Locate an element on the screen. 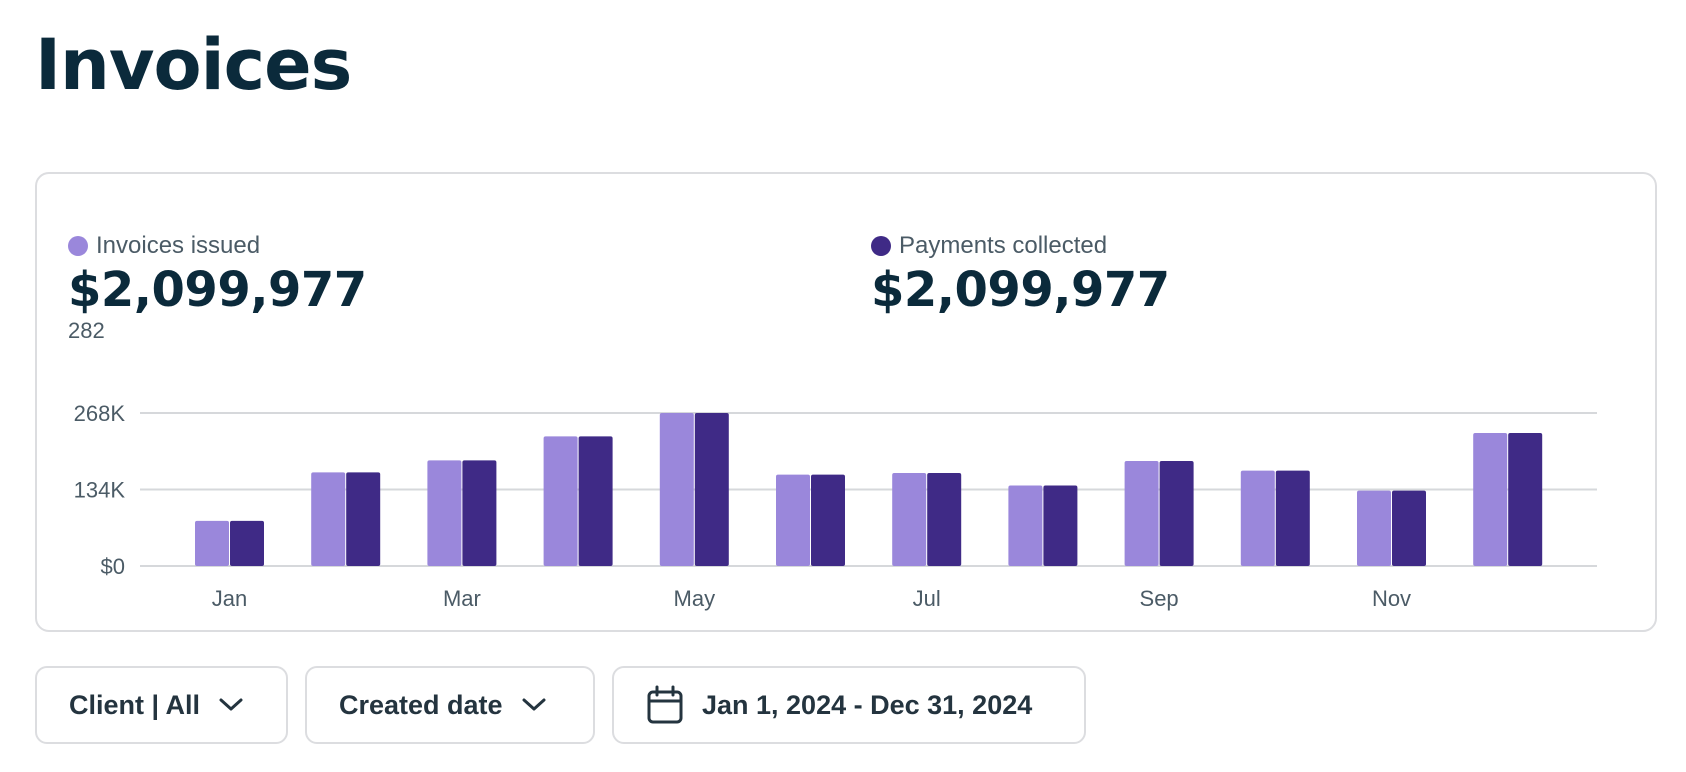 The image size is (1686, 772). date-range-picker: Jan 1, 2024 - Dec 31, 2024 is located at coordinates (849, 705).